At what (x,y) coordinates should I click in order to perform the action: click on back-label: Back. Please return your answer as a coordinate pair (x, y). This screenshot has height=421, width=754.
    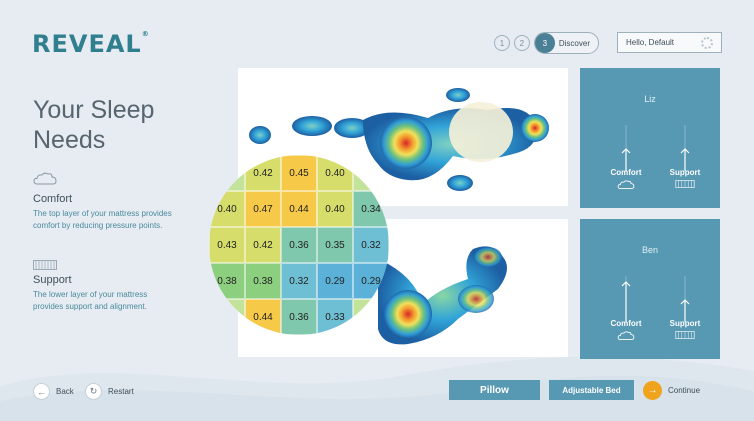
    Looking at the image, I should click on (65, 391).